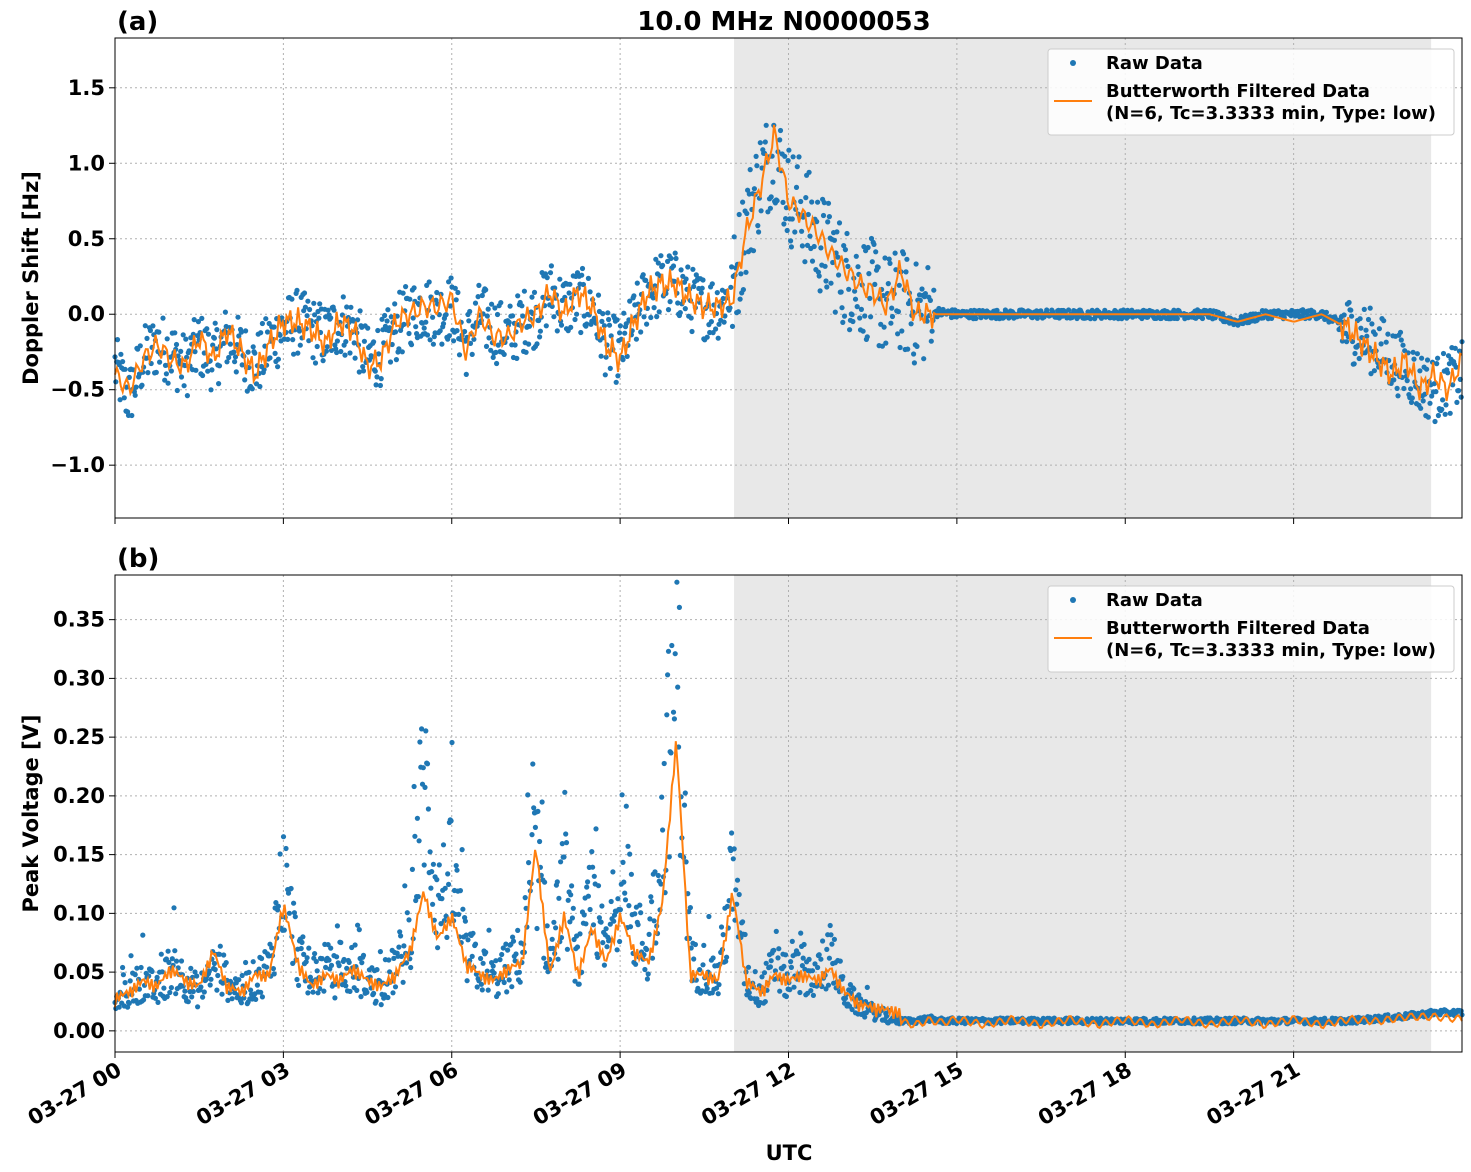 The width and height of the screenshot is (1471, 1172). What do you see at coordinates (137, 22) in the screenshot?
I see `panel-label-a: (a)` at bounding box center [137, 22].